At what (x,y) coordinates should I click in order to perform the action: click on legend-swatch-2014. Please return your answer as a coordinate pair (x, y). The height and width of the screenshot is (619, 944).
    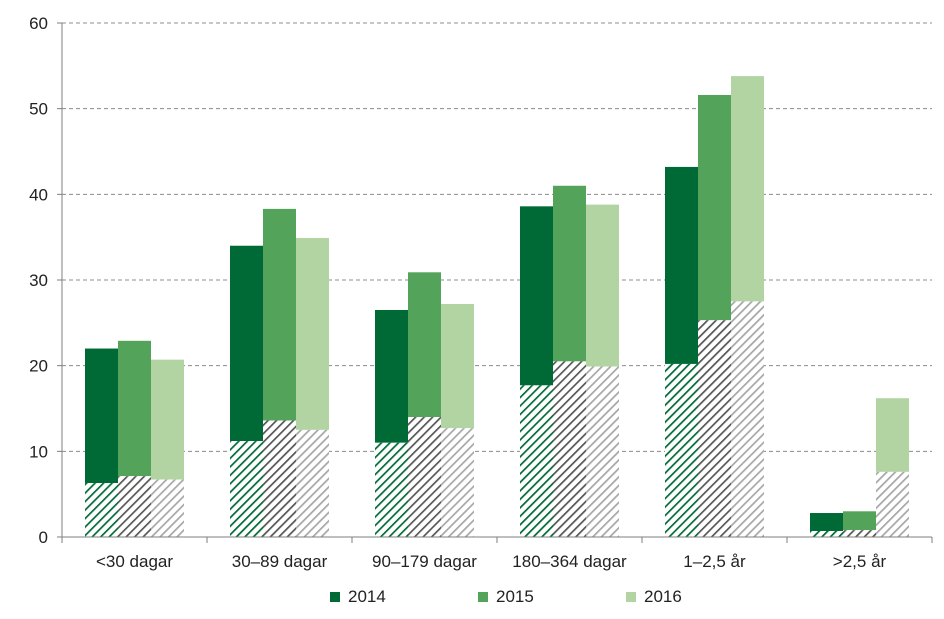
    Looking at the image, I should click on (335, 597).